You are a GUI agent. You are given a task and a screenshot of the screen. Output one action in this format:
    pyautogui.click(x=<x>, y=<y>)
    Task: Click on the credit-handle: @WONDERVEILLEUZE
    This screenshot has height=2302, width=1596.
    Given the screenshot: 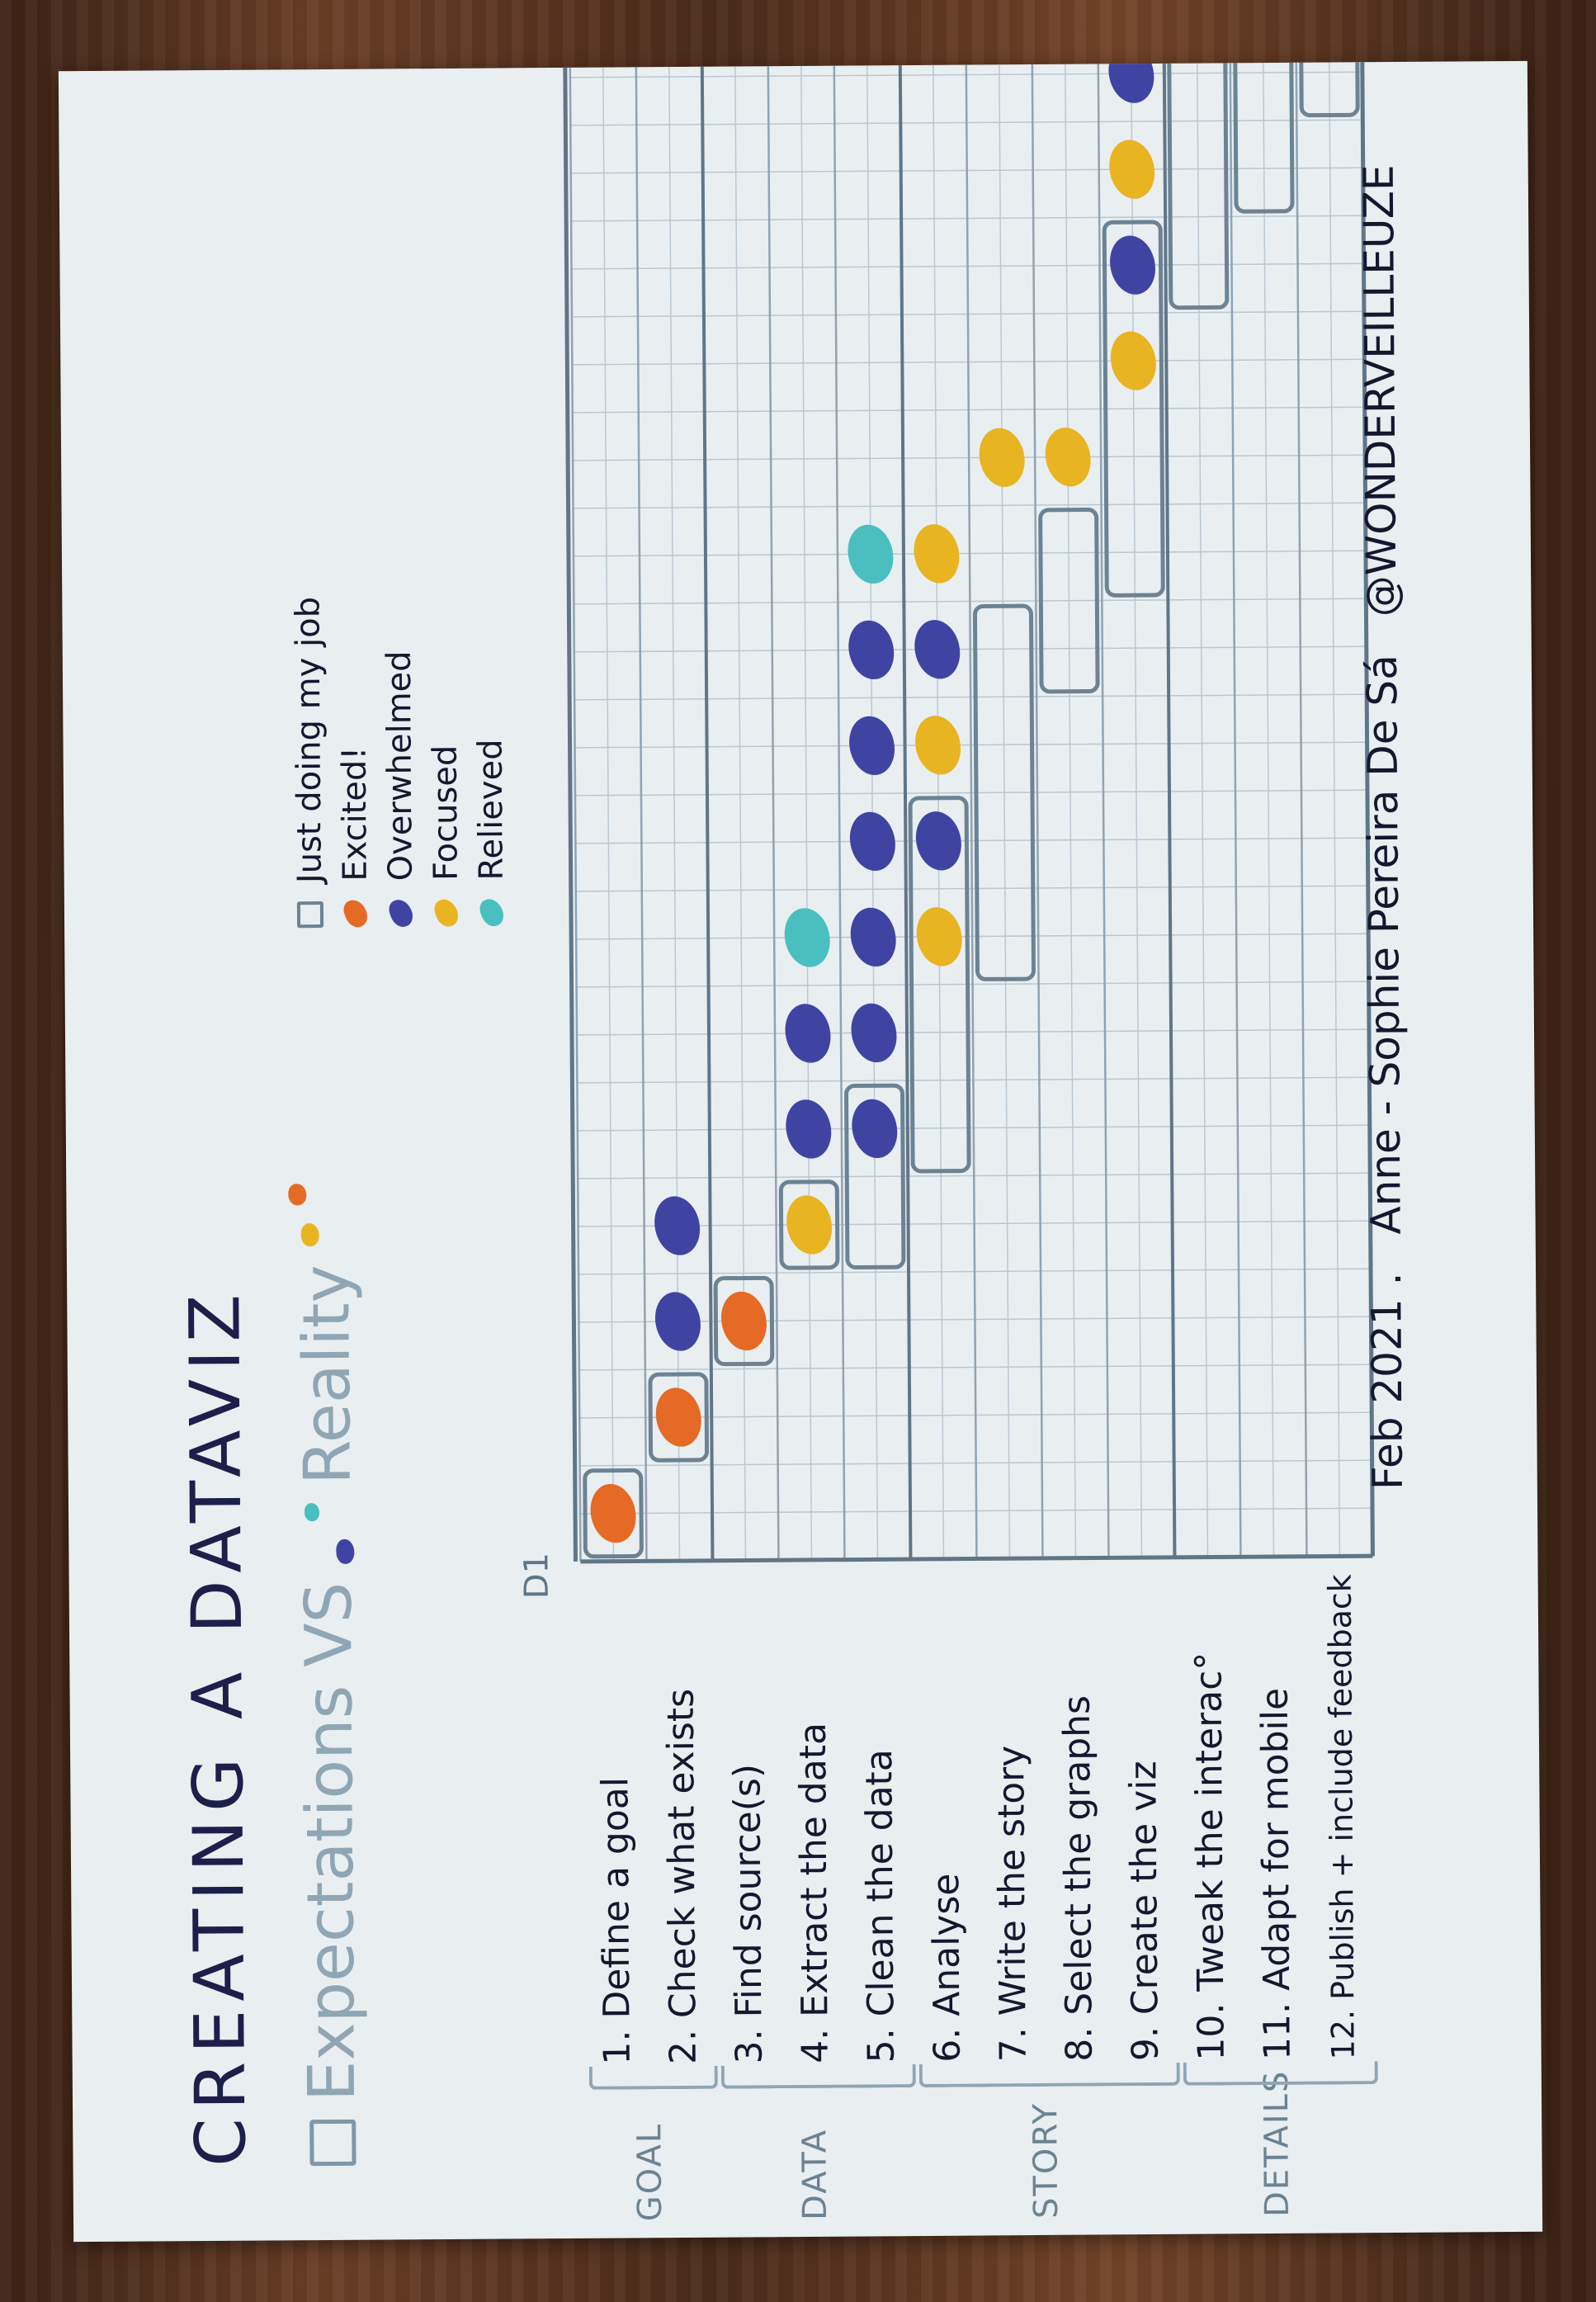 What is the action you would take?
    pyautogui.click(x=1380, y=390)
    